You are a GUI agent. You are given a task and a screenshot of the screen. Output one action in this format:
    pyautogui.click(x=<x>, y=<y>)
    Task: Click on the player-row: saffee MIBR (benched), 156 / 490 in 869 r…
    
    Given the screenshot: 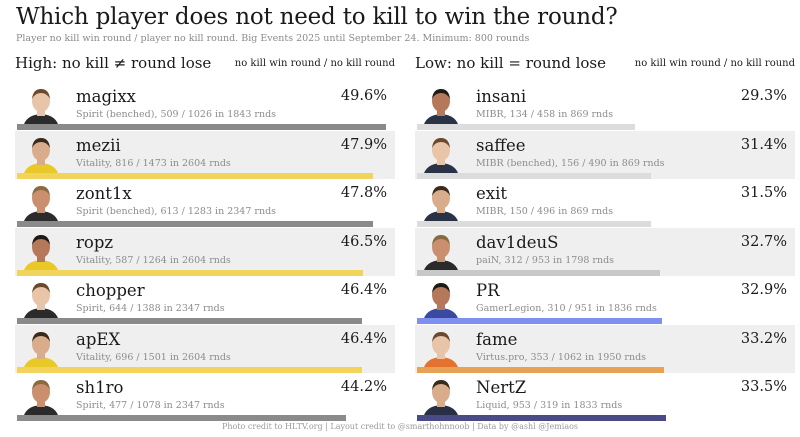 What is the action you would take?
    pyautogui.click(x=605, y=154)
    